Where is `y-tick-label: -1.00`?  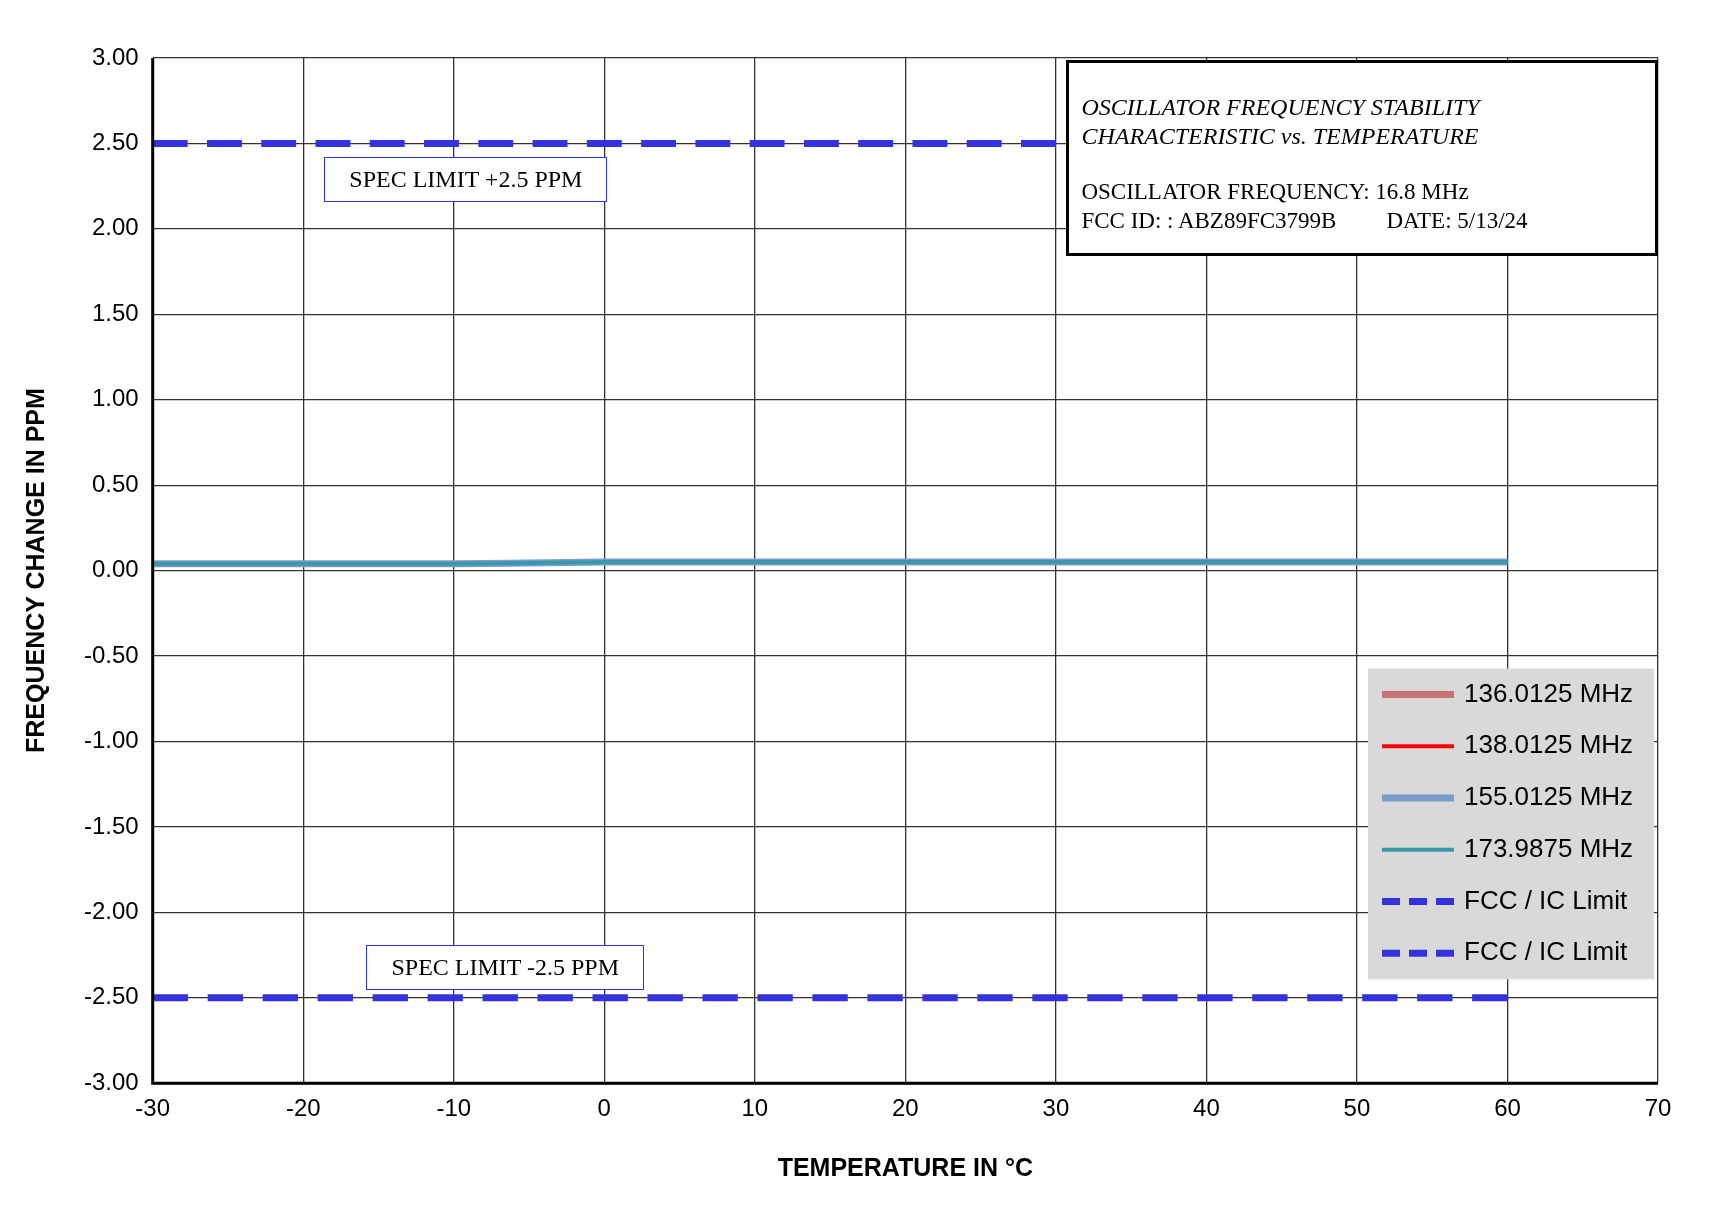
y-tick-label: -1.00 is located at coordinates (111, 740).